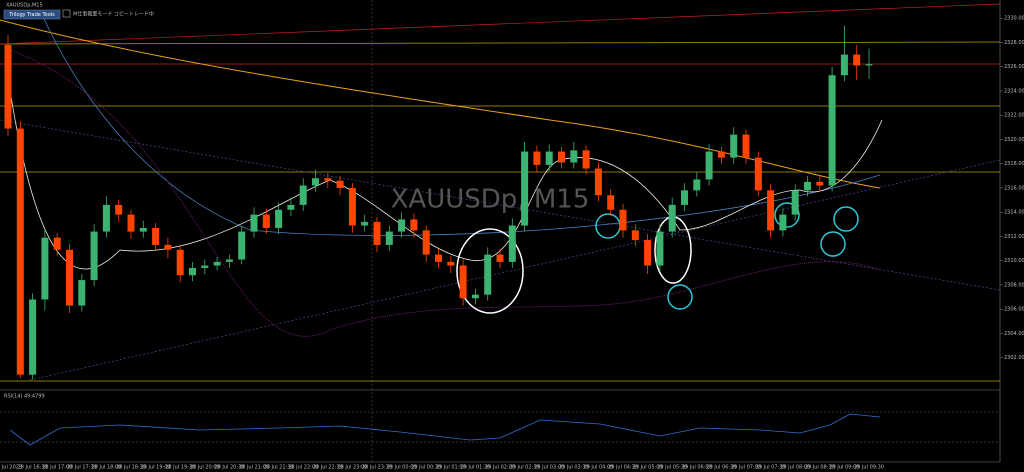 The image size is (1024, 472). What do you see at coordinates (1014, 358) in the screenshot?
I see `y-tick-label: 2302.00` at bounding box center [1014, 358].